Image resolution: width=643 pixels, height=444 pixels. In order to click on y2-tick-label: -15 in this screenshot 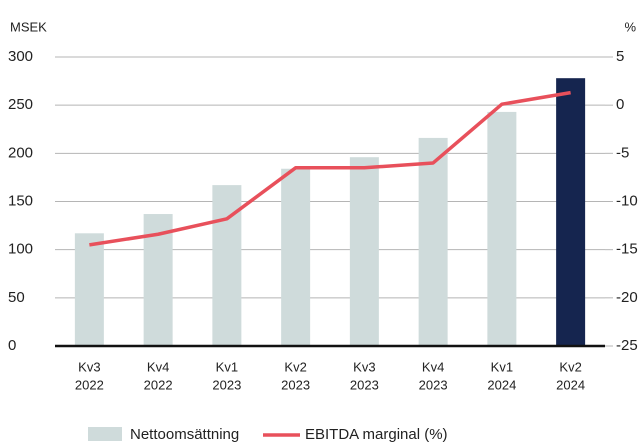, I will do `click(627, 249)`.